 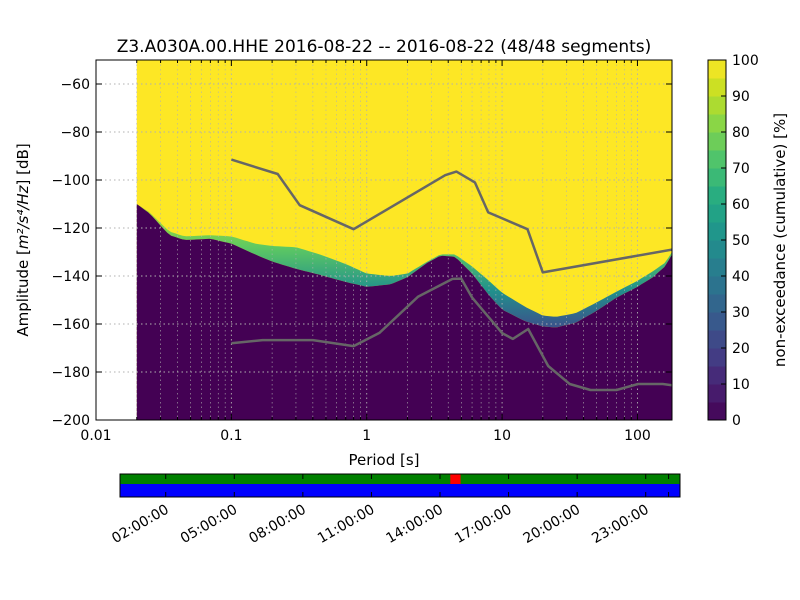 I want to click on y-tick-label: −120, so click(x=71, y=229).